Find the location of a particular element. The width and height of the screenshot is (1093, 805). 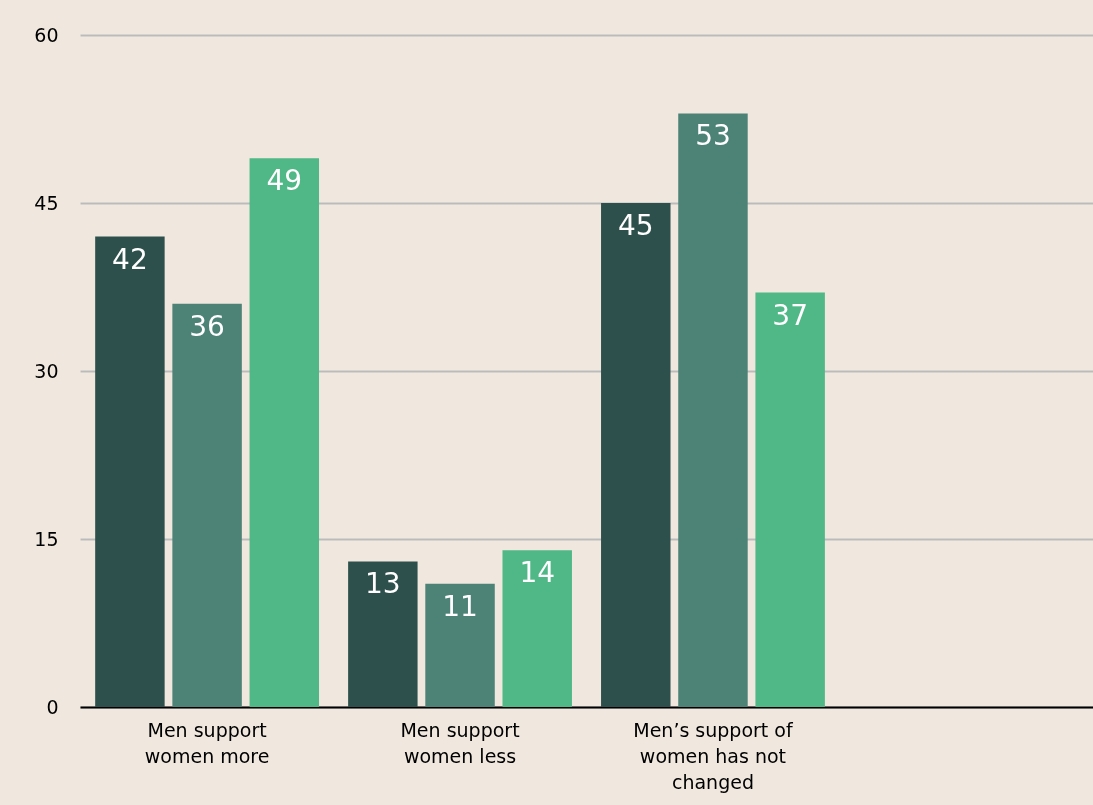

y-tick-label: 60 is located at coordinates (46, 34).